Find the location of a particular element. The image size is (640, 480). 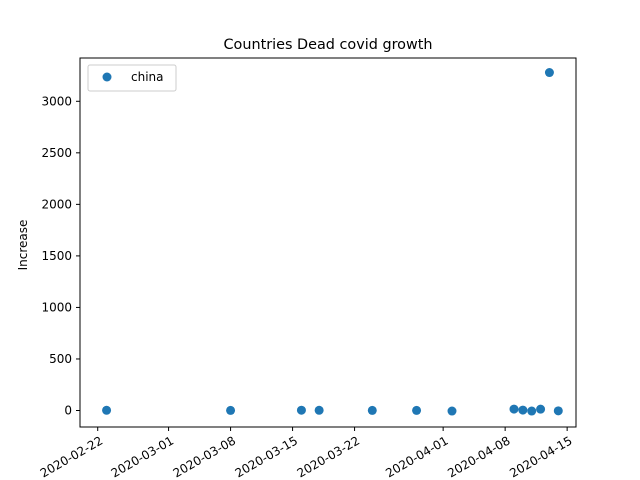

y-tick-label: 1000 is located at coordinates (56, 307).